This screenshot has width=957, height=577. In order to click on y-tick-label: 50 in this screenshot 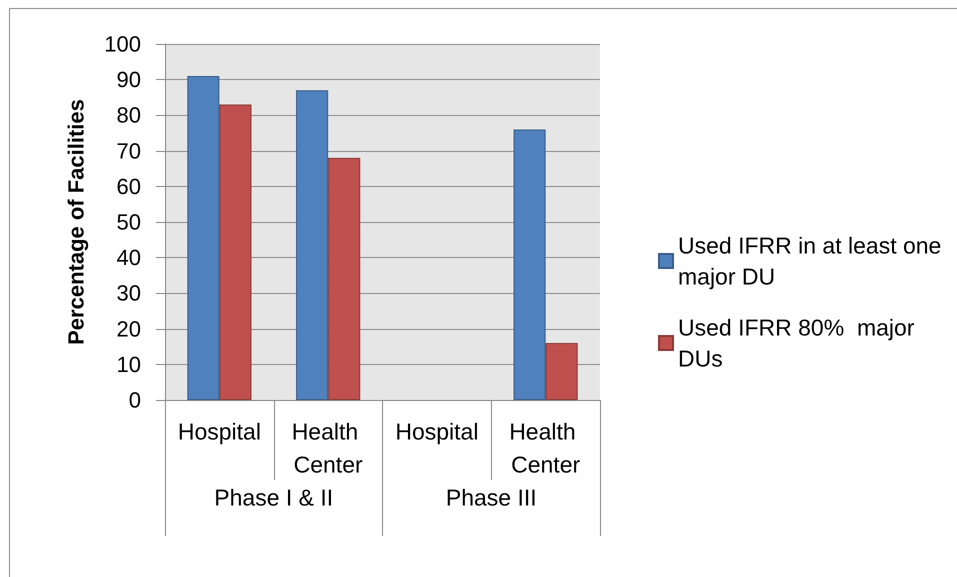, I will do `click(128, 222)`.